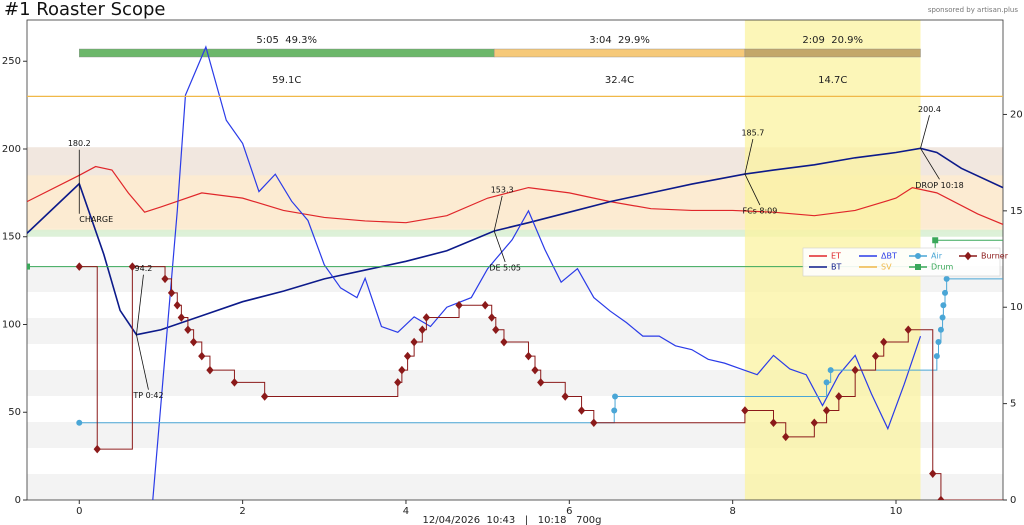 The height and width of the screenshot is (525, 1024). What do you see at coordinates (18, 500) in the screenshot?
I see `y-tick-label: 0` at bounding box center [18, 500].